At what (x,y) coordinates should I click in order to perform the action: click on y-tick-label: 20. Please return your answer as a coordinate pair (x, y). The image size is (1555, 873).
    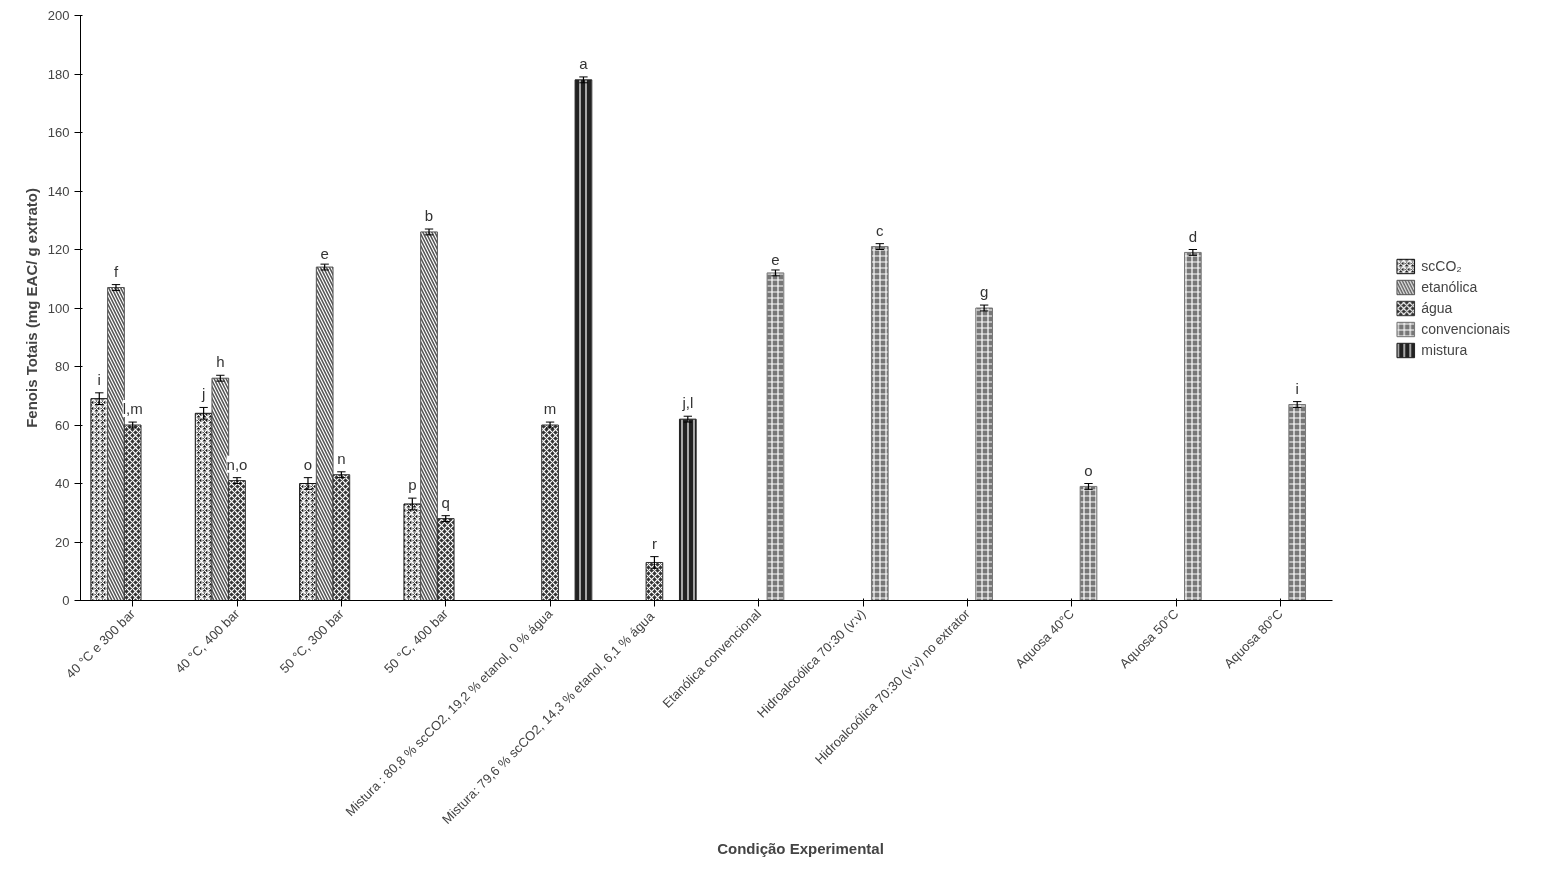
    Looking at the image, I should click on (62, 542).